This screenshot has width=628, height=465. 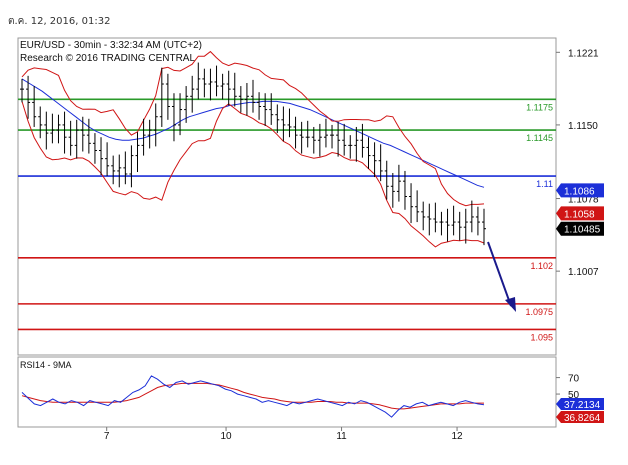 I want to click on ytick-label: 1.1221, so click(x=583, y=53).